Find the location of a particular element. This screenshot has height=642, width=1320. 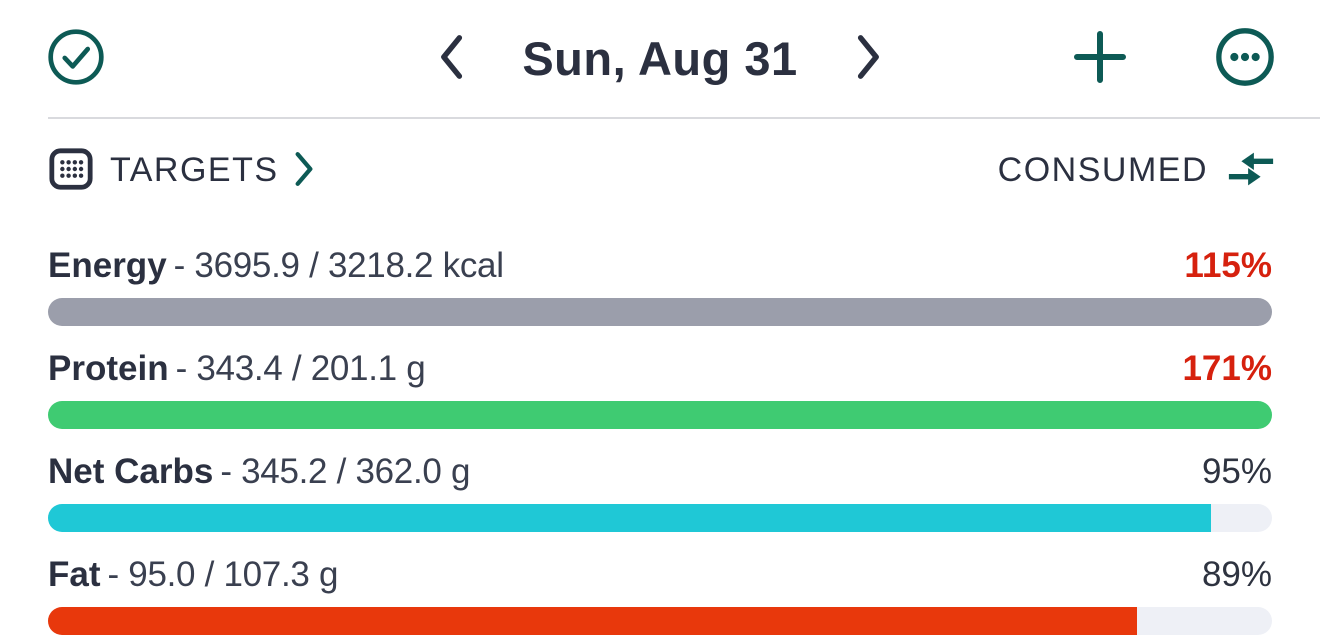

nutrient-label: Energy - 3695.9 / 3218.2 kcal is located at coordinates (276, 266).